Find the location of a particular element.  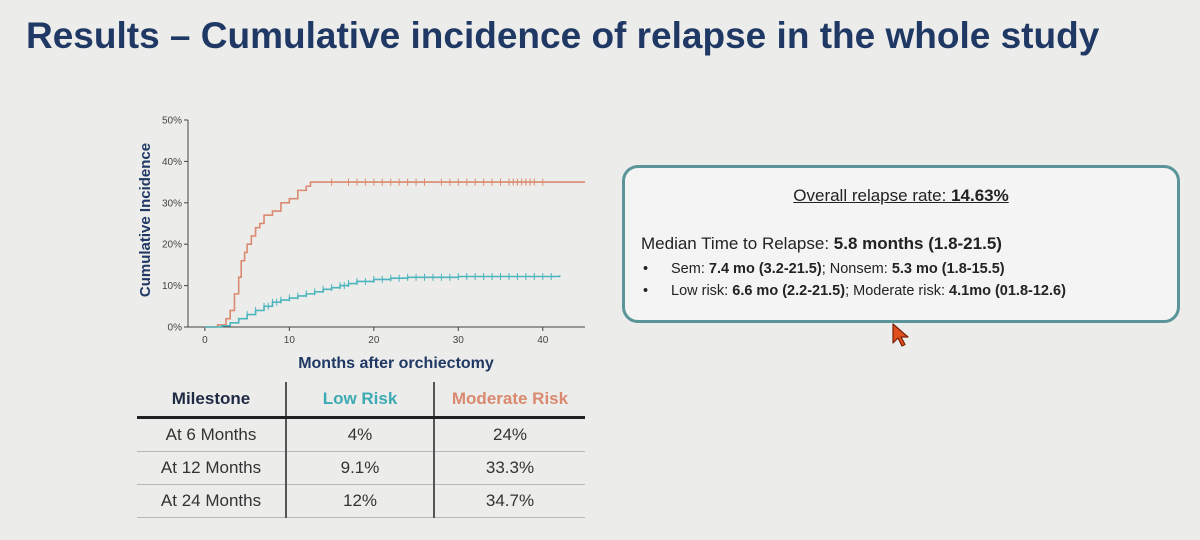

milestone-cell: At 24 Months is located at coordinates (211, 501).